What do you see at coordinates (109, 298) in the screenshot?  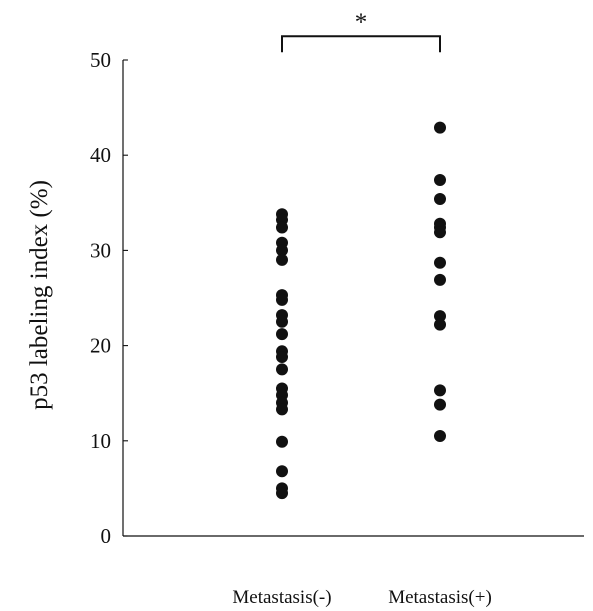 I see `y-axis: 0 10 20 30 40 50` at bounding box center [109, 298].